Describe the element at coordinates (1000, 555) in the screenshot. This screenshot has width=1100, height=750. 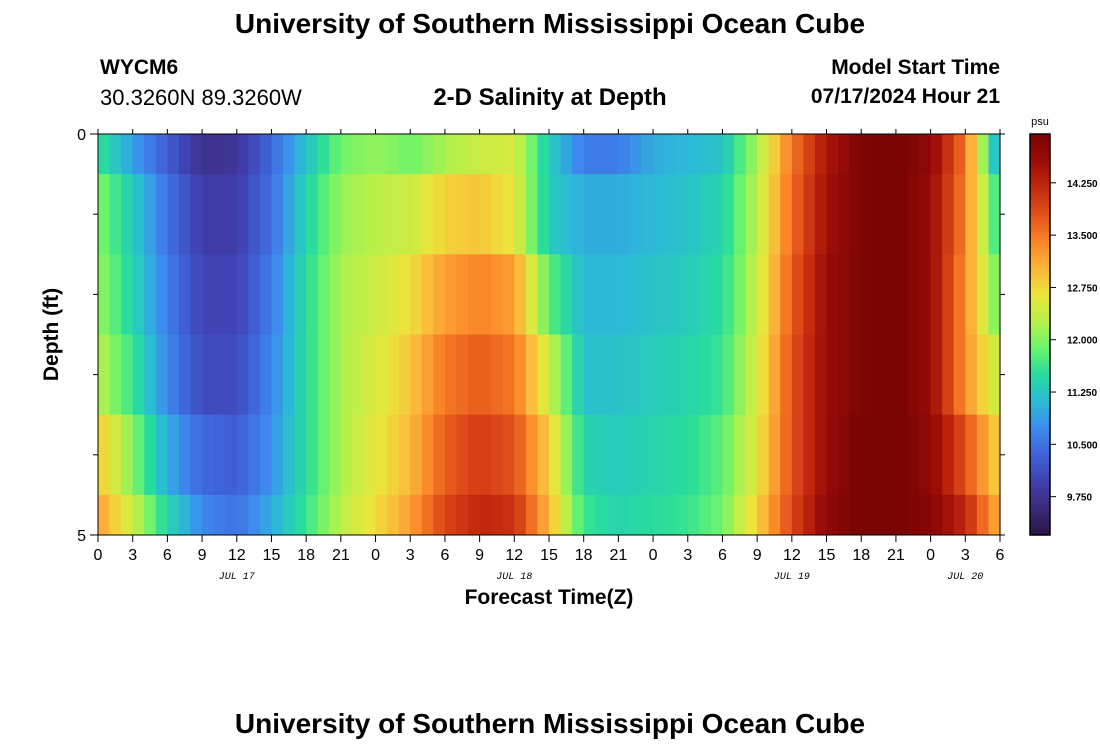
I see `x-tick-label: 6` at that location.